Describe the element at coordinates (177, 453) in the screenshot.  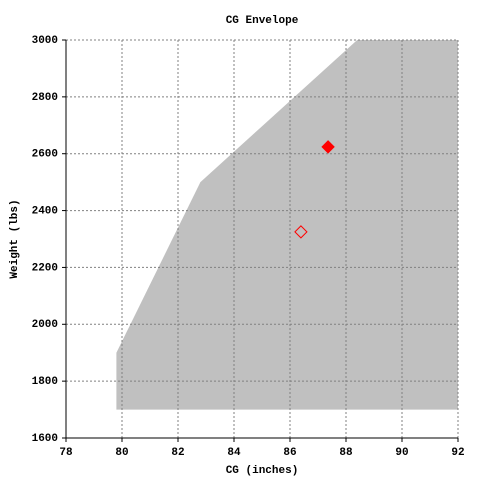
I see `x-tick-label: 82` at that location.